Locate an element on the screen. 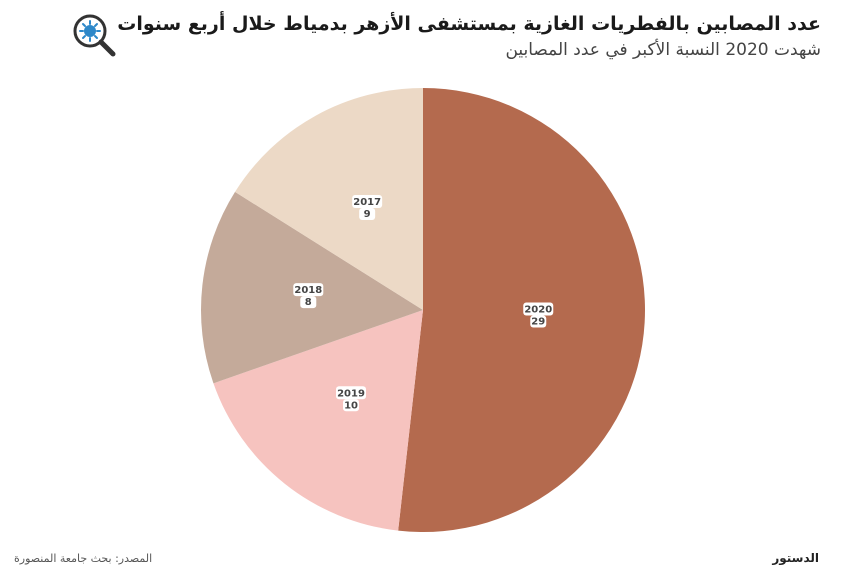 This screenshot has height=575, width=843. slice-year-2019: 2019 is located at coordinates (351, 393).